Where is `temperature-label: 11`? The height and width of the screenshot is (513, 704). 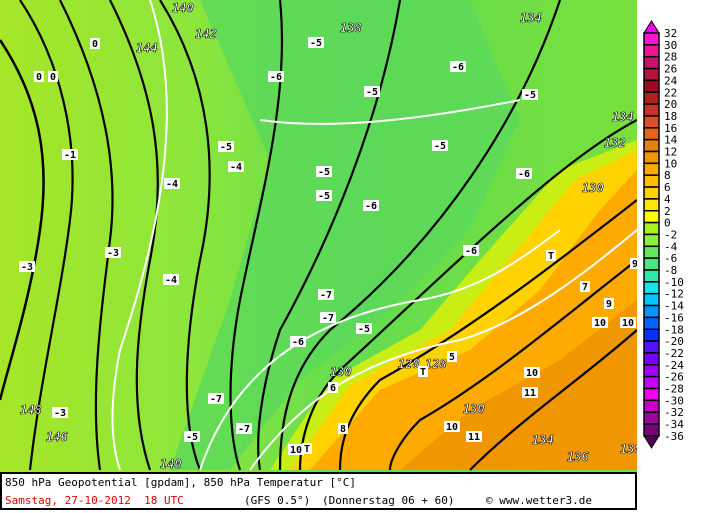 temperature-label: 11 is located at coordinates (530, 393).